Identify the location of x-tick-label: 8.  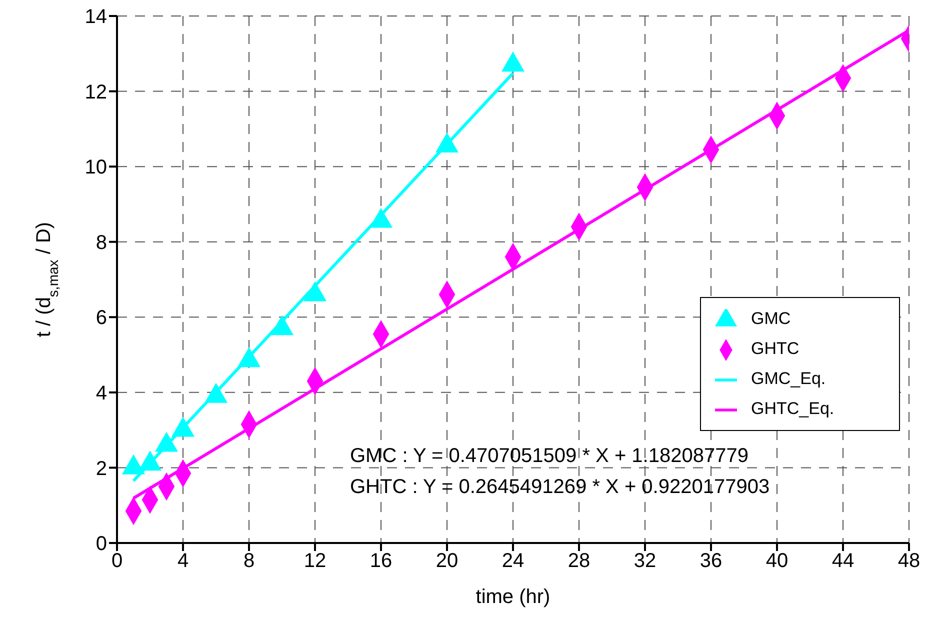
(249, 561).